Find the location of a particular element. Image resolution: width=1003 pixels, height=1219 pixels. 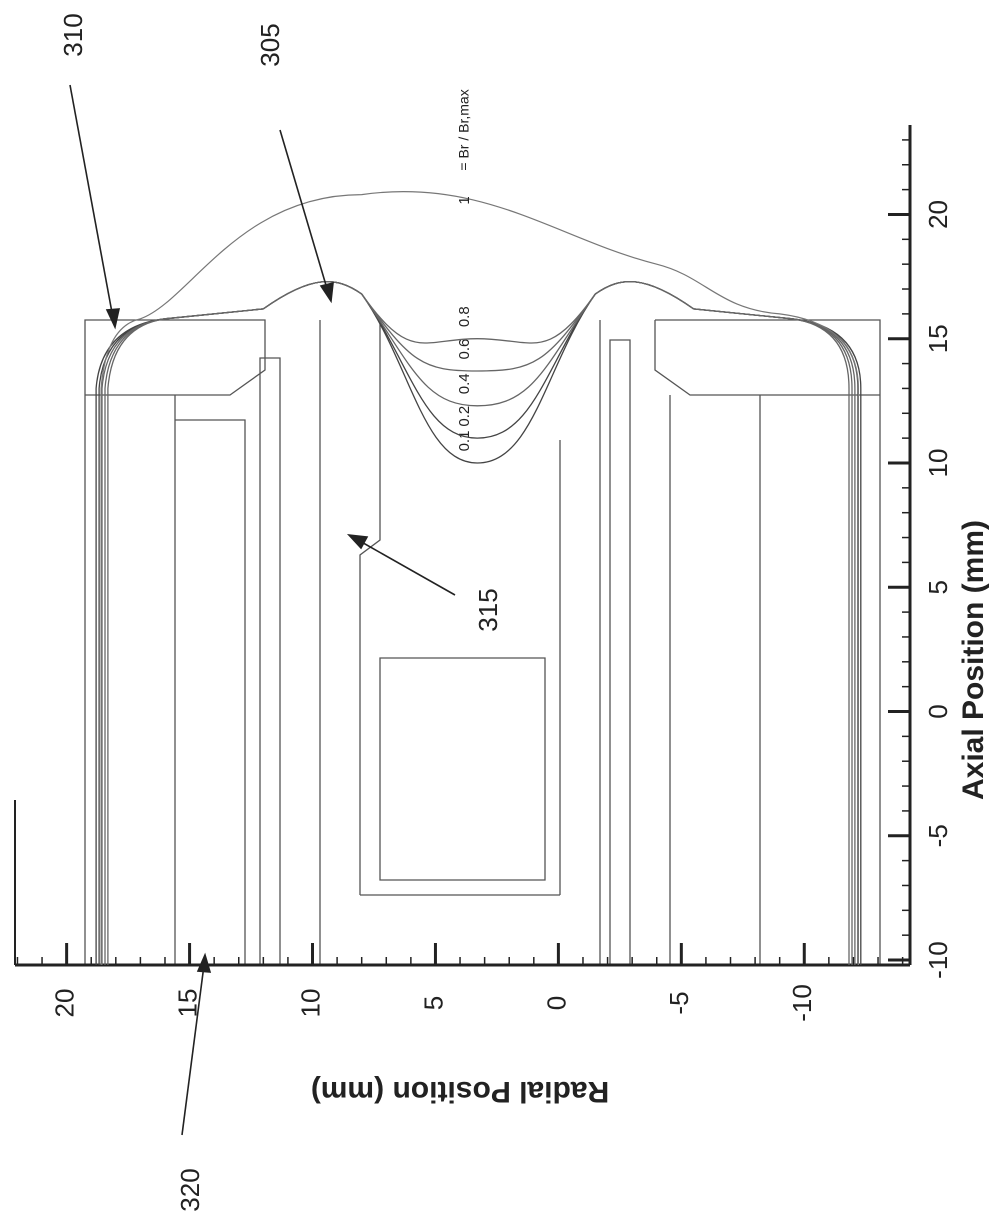

y-tick-label: -5 is located at coordinates (679, 1002).